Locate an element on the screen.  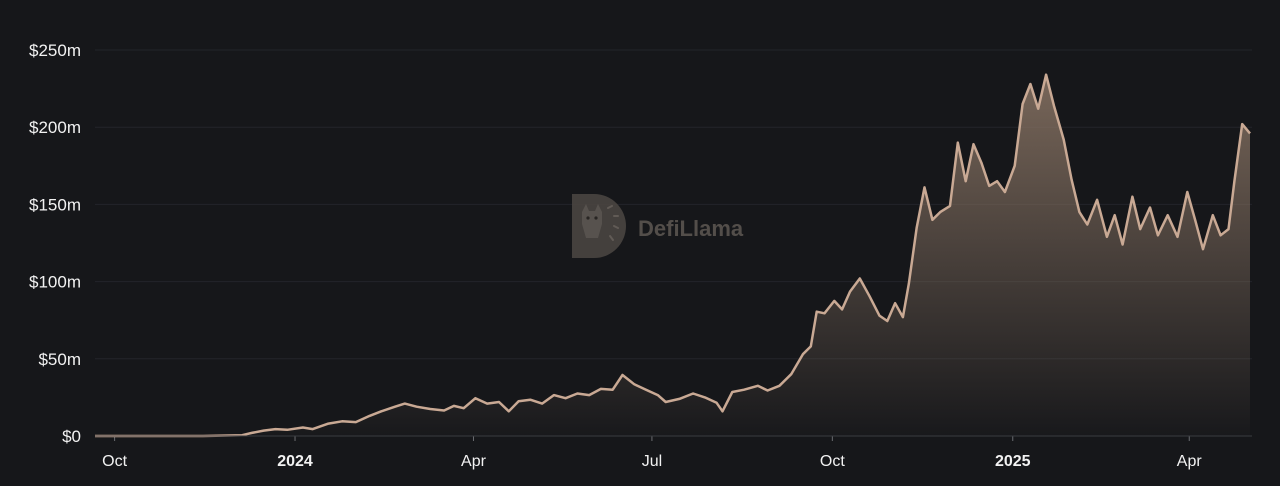
x-tick-label: 2025 is located at coordinates (1013, 461).